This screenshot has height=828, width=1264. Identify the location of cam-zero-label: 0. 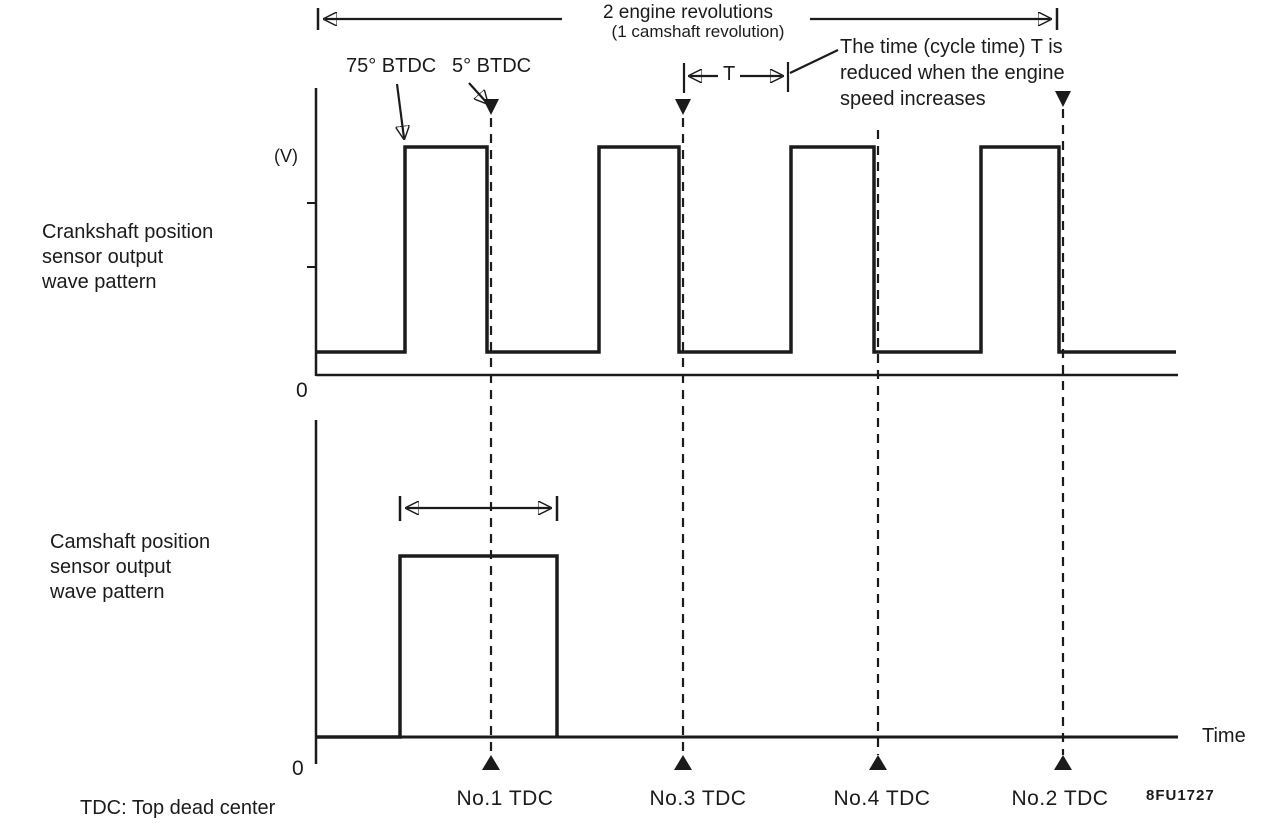
(298, 768).